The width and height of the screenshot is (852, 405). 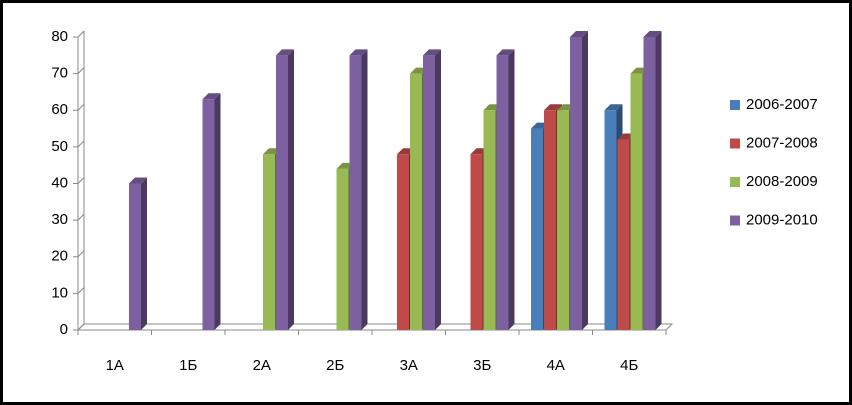 What do you see at coordinates (782, 181) in the screenshot?
I see `legend-label: 2008-2009` at bounding box center [782, 181].